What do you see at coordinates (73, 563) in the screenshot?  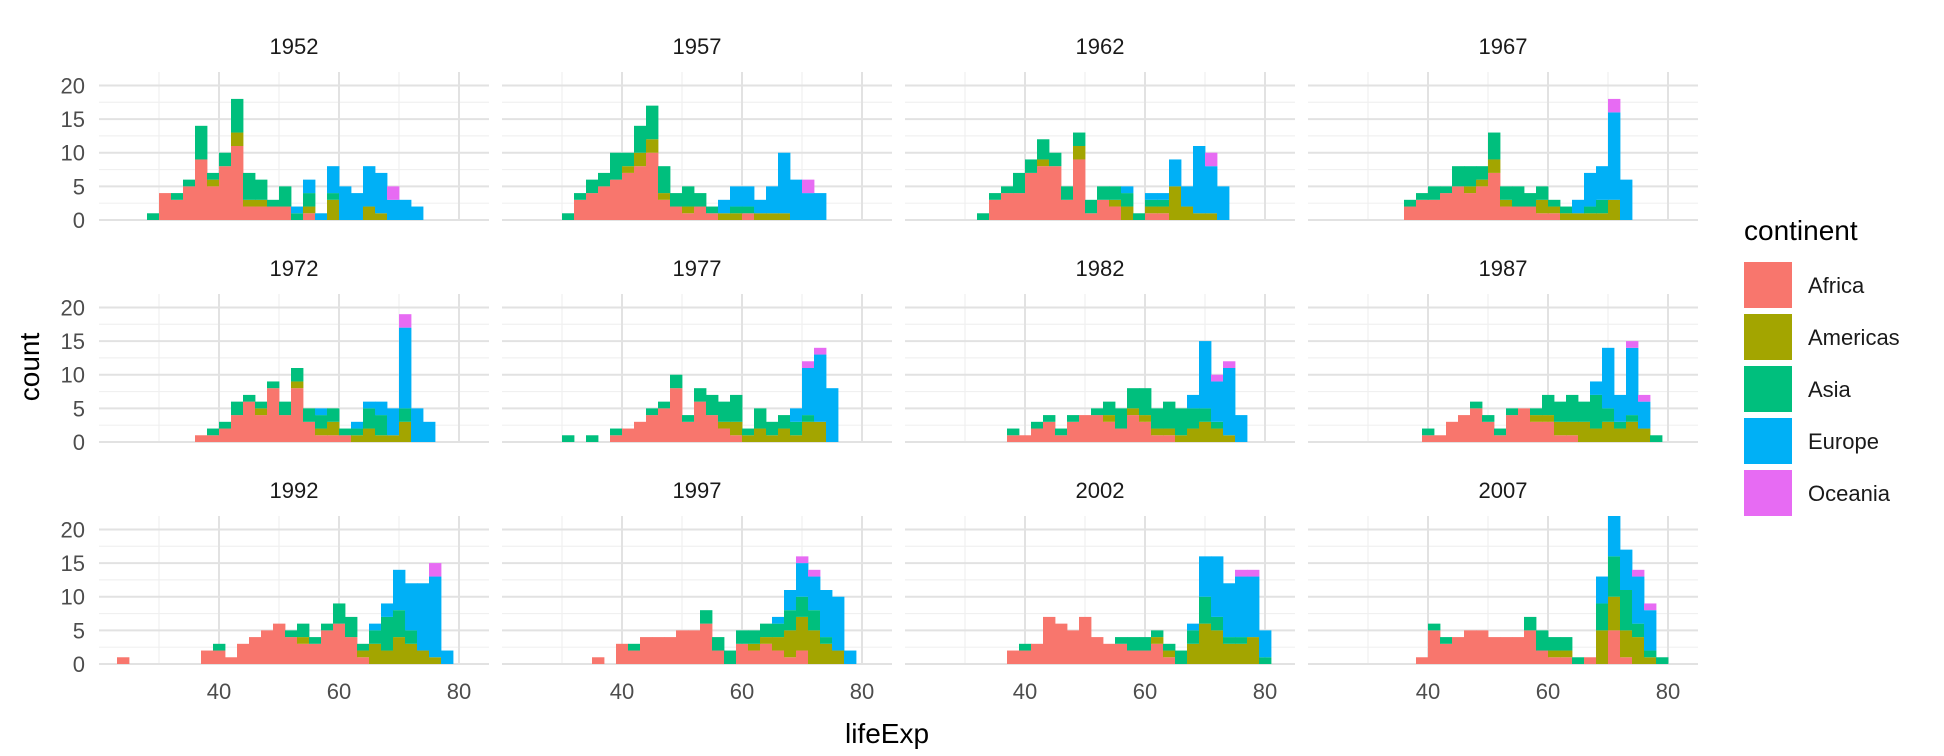 I see `y-tick-label: 15` at bounding box center [73, 563].